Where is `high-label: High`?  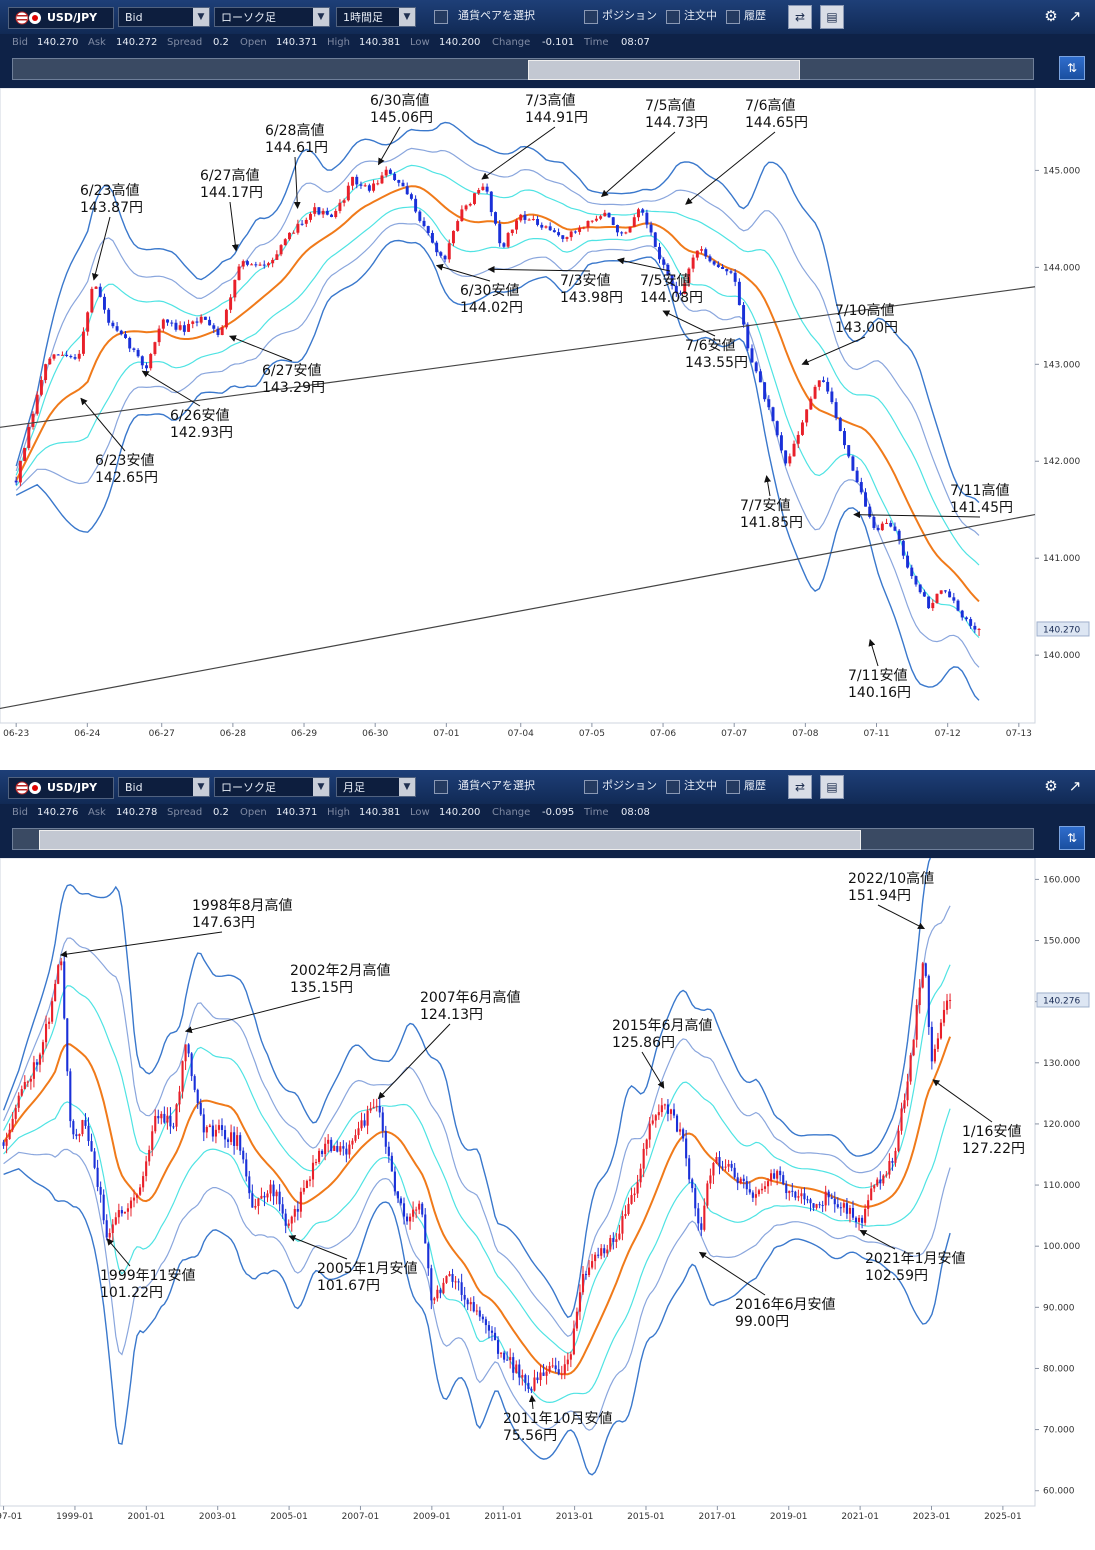
high-label: High is located at coordinates (338, 812).